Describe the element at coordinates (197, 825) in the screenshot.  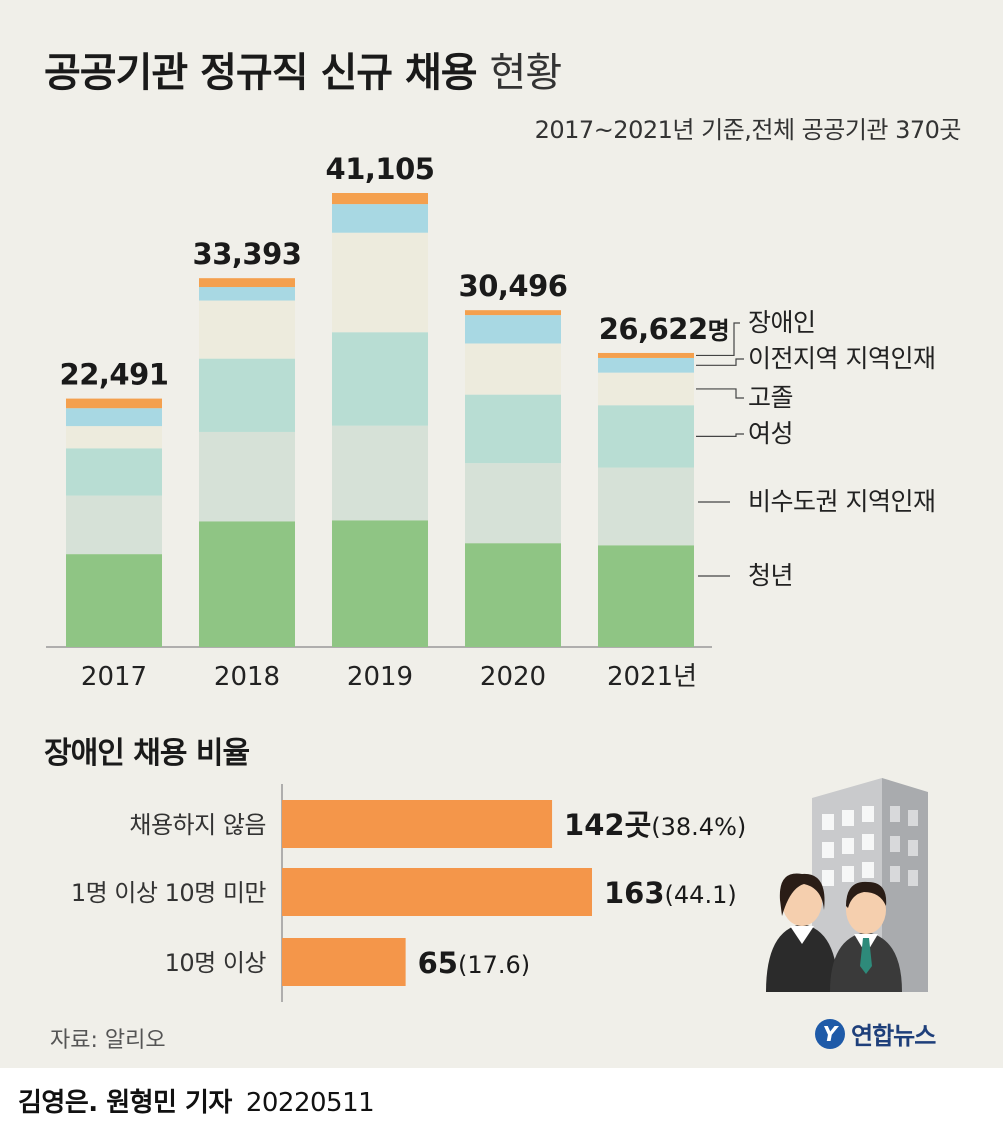
I see `ratio-category-label: 채용하지 않음` at that location.